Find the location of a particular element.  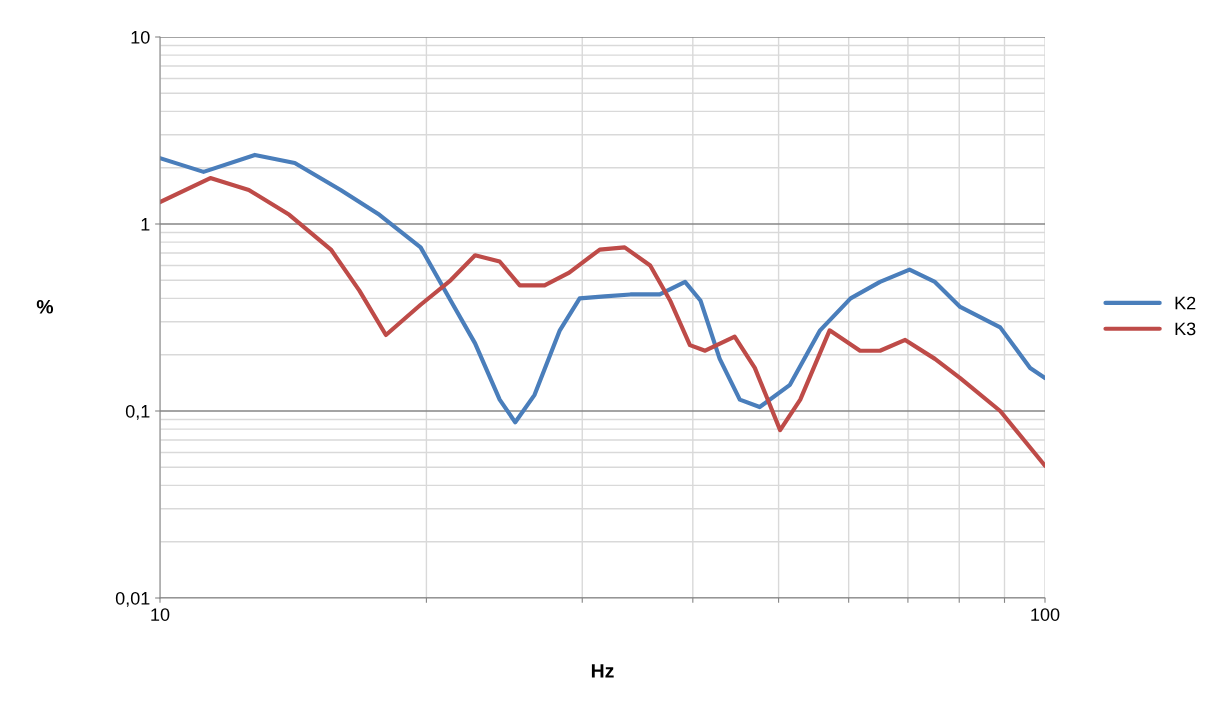

y-tick-label: 0,01 is located at coordinates (132, 599).